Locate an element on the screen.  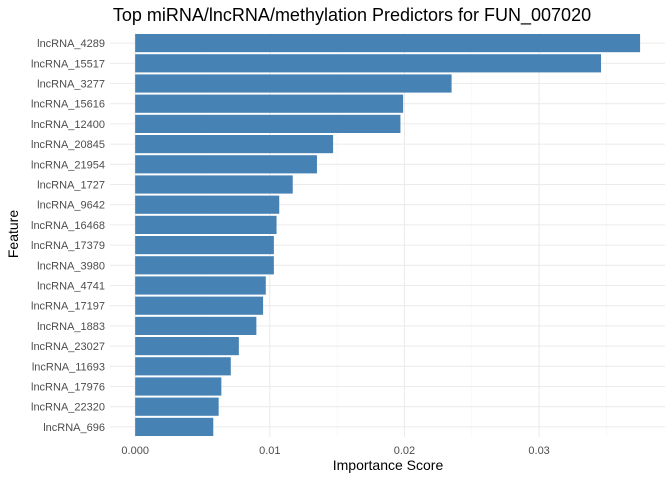
y-tick-label: lncRNA_15616 is located at coordinates (68, 105).